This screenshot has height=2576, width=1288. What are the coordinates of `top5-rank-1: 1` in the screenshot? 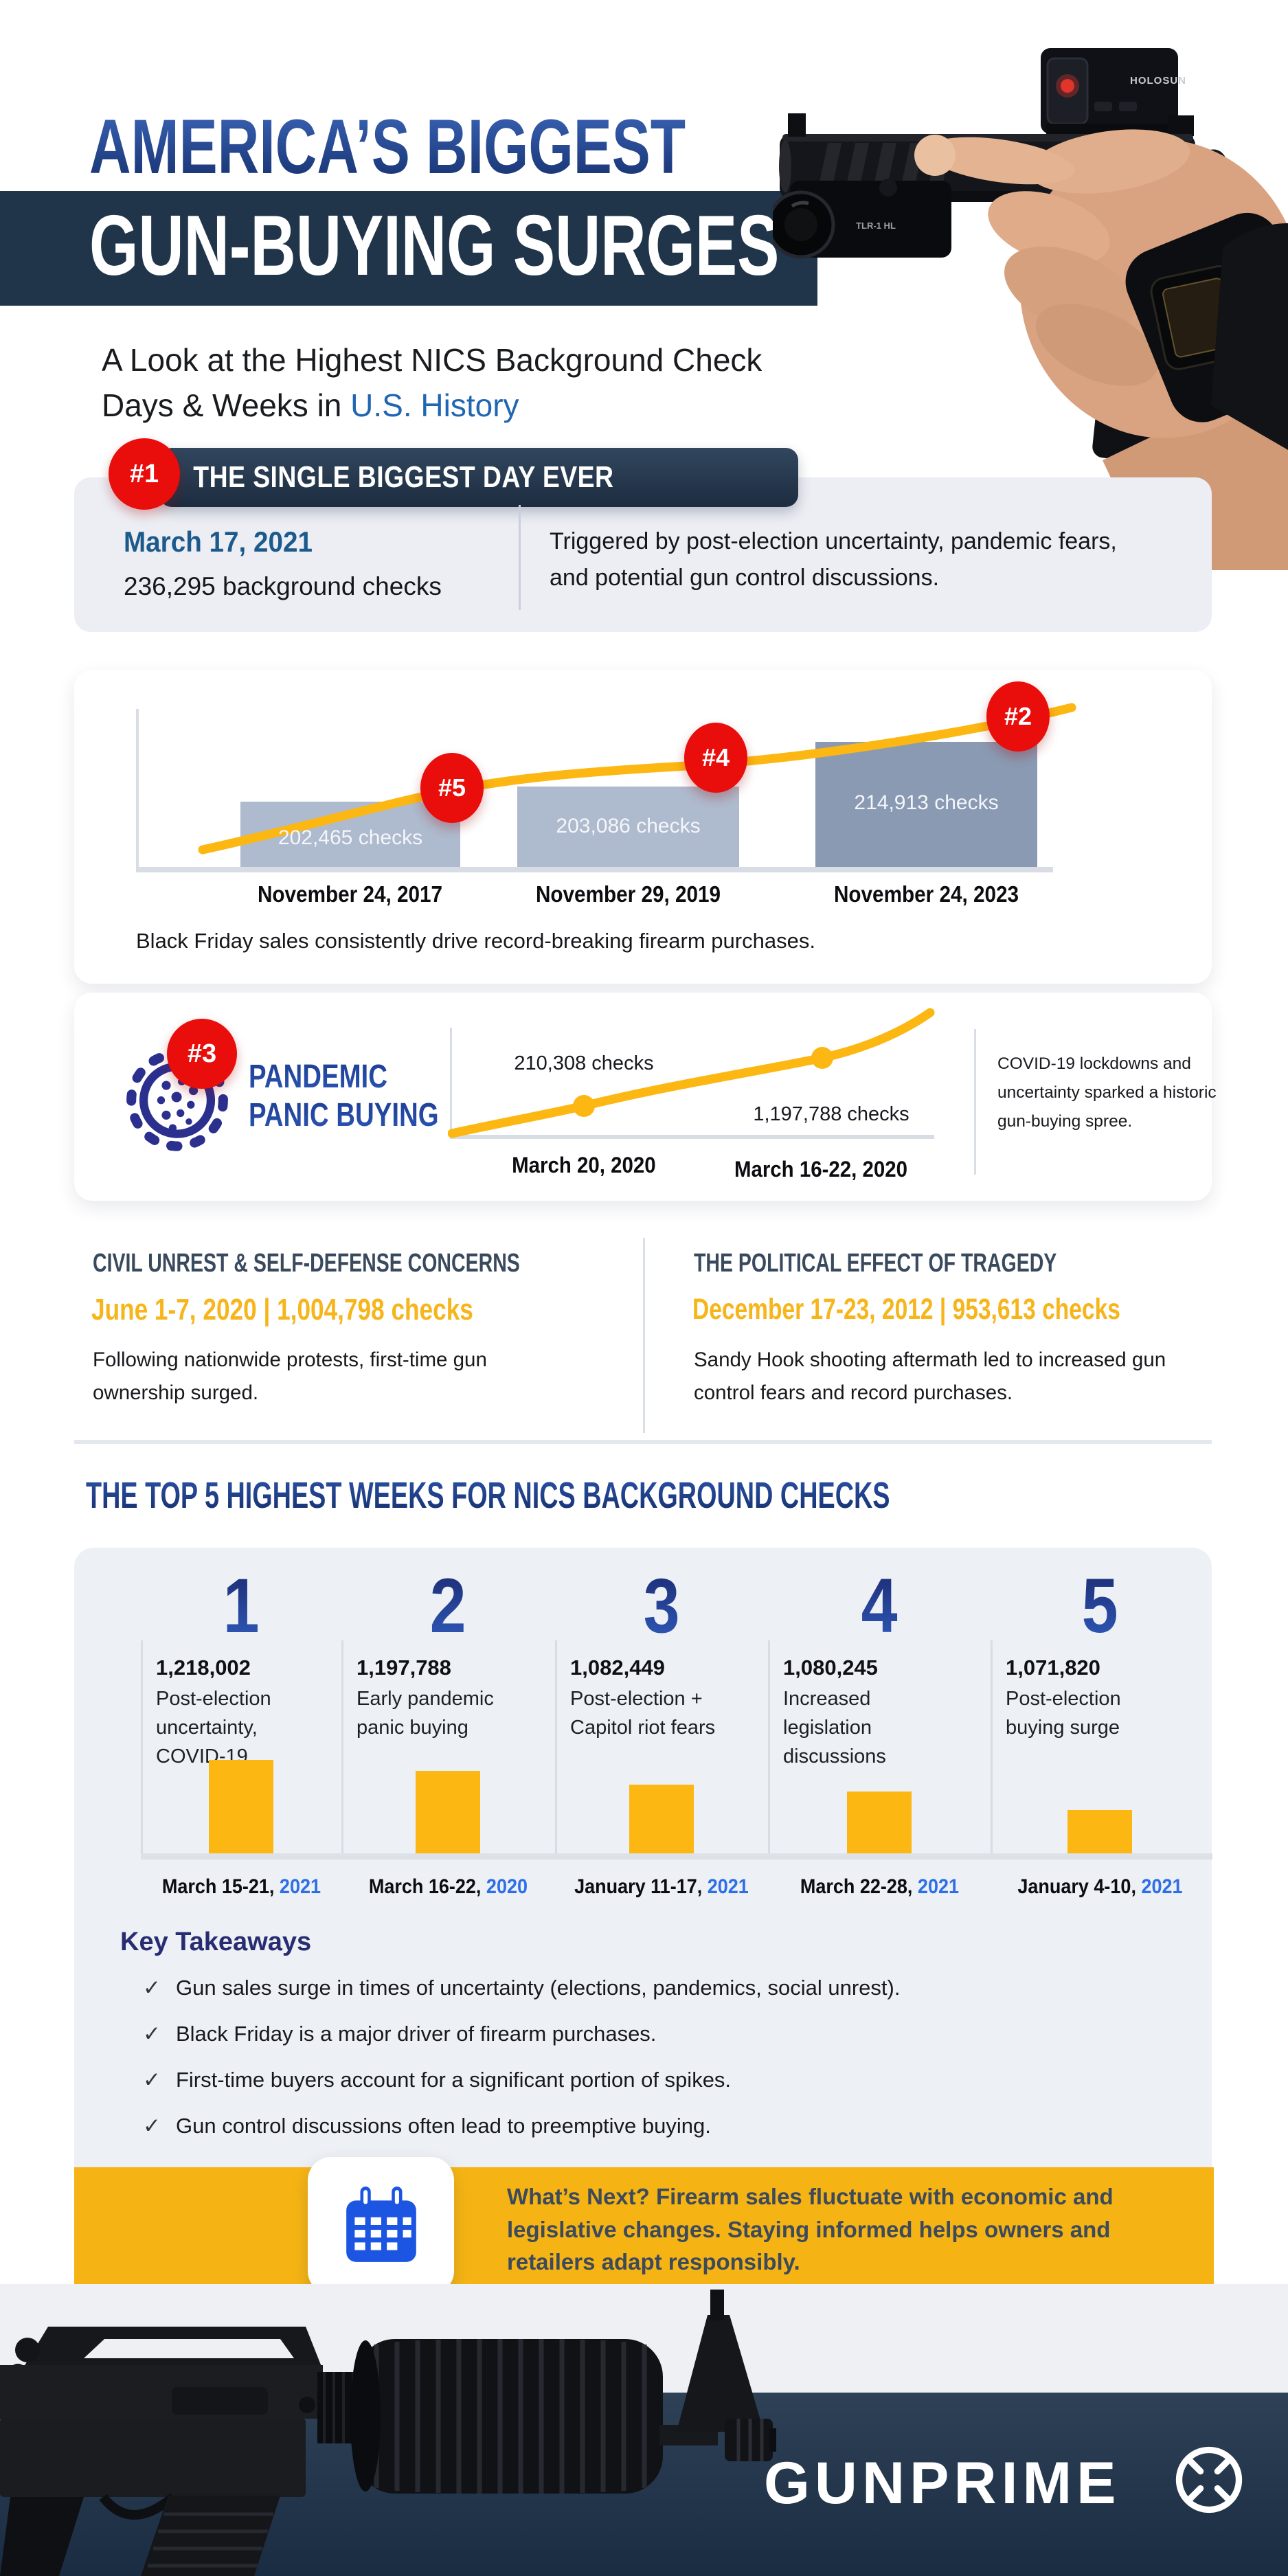 It's located at (241, 1606).